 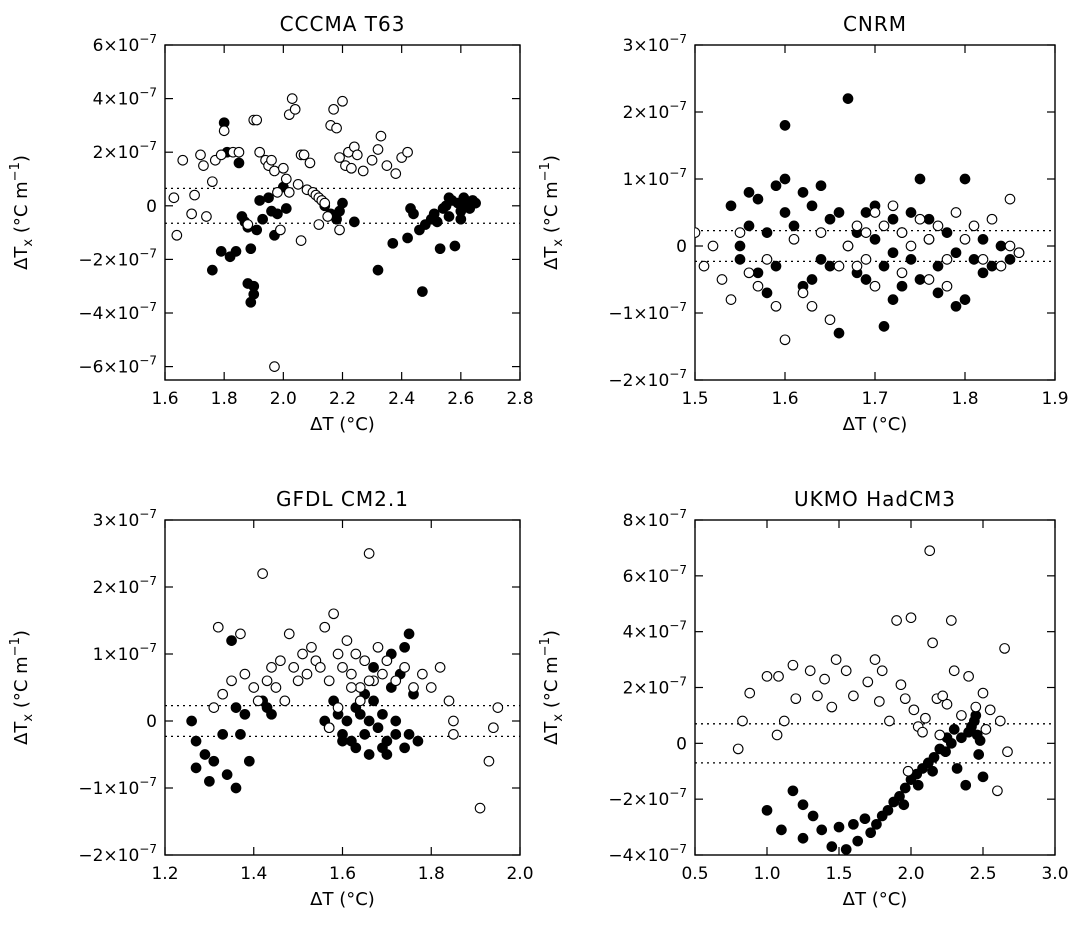 What do you see at coordinates (982, 874) in the screenshot?
I see `x-tick-label: 2.5` at bounding box center [982, 874].